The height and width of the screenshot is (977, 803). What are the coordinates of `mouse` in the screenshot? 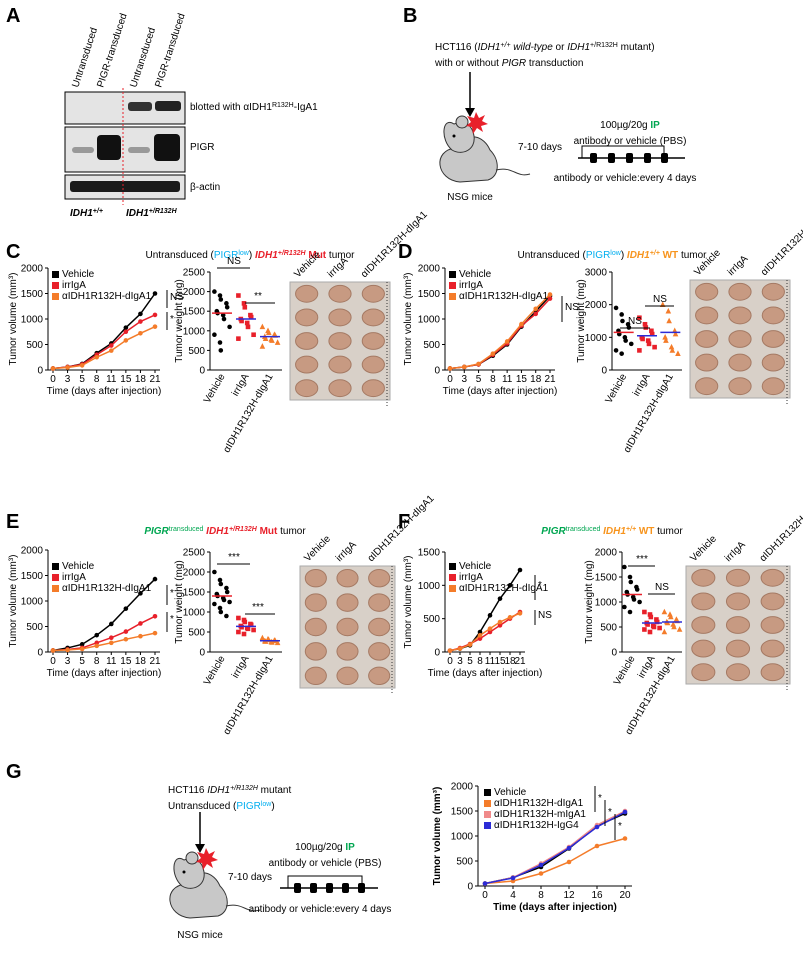 It's located at (485, 147).